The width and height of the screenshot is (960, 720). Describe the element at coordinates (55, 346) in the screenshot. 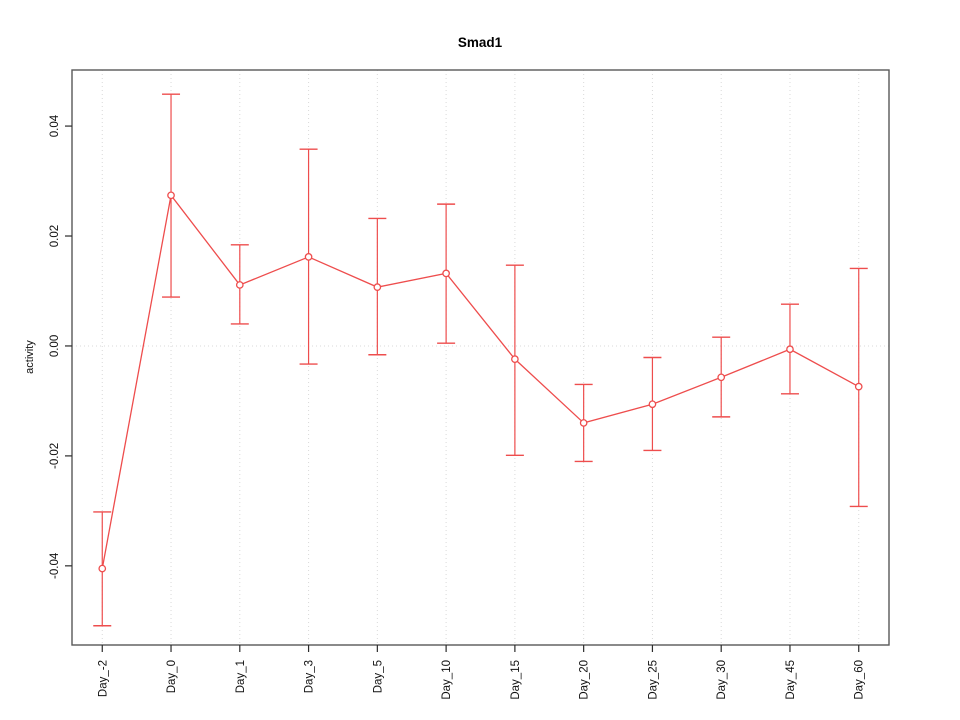

I see `y-tick-label: 0.00` at that location.